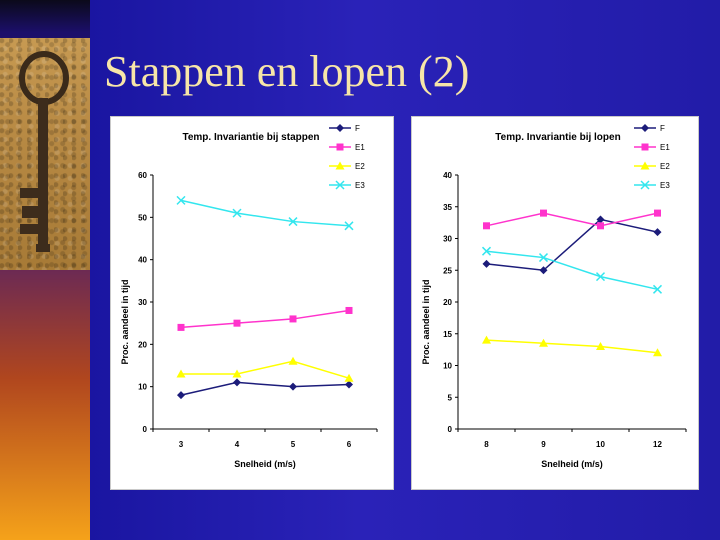 This screenshot has height=540, width=720. Describe the element at coordinates (600, 444) in the screenshot. I see `x-tick-label: 10` at that location.